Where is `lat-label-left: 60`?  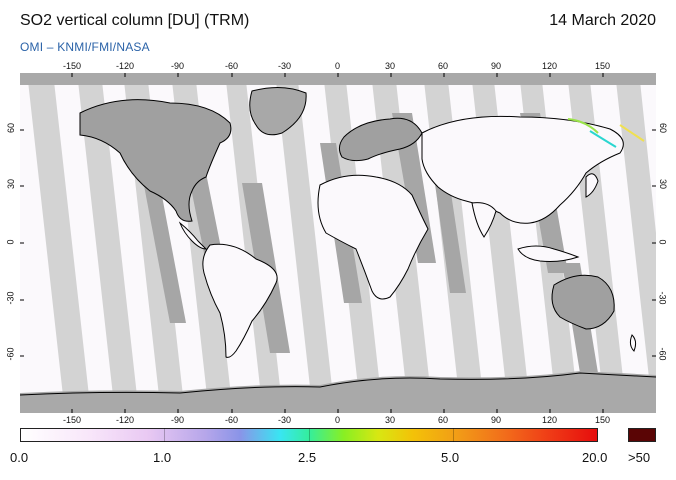 lat-label-left: 60 is located at coordinates (11, 128).